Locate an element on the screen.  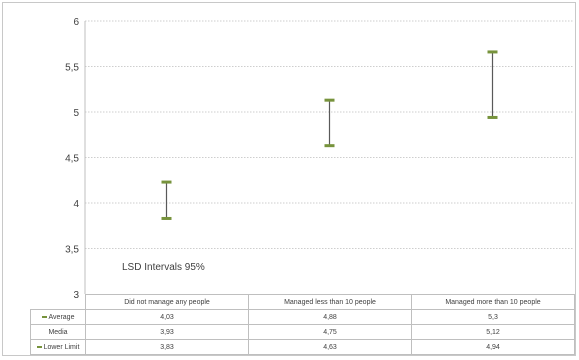
table-cell: 3,83 is located at coordinates (167, 347).